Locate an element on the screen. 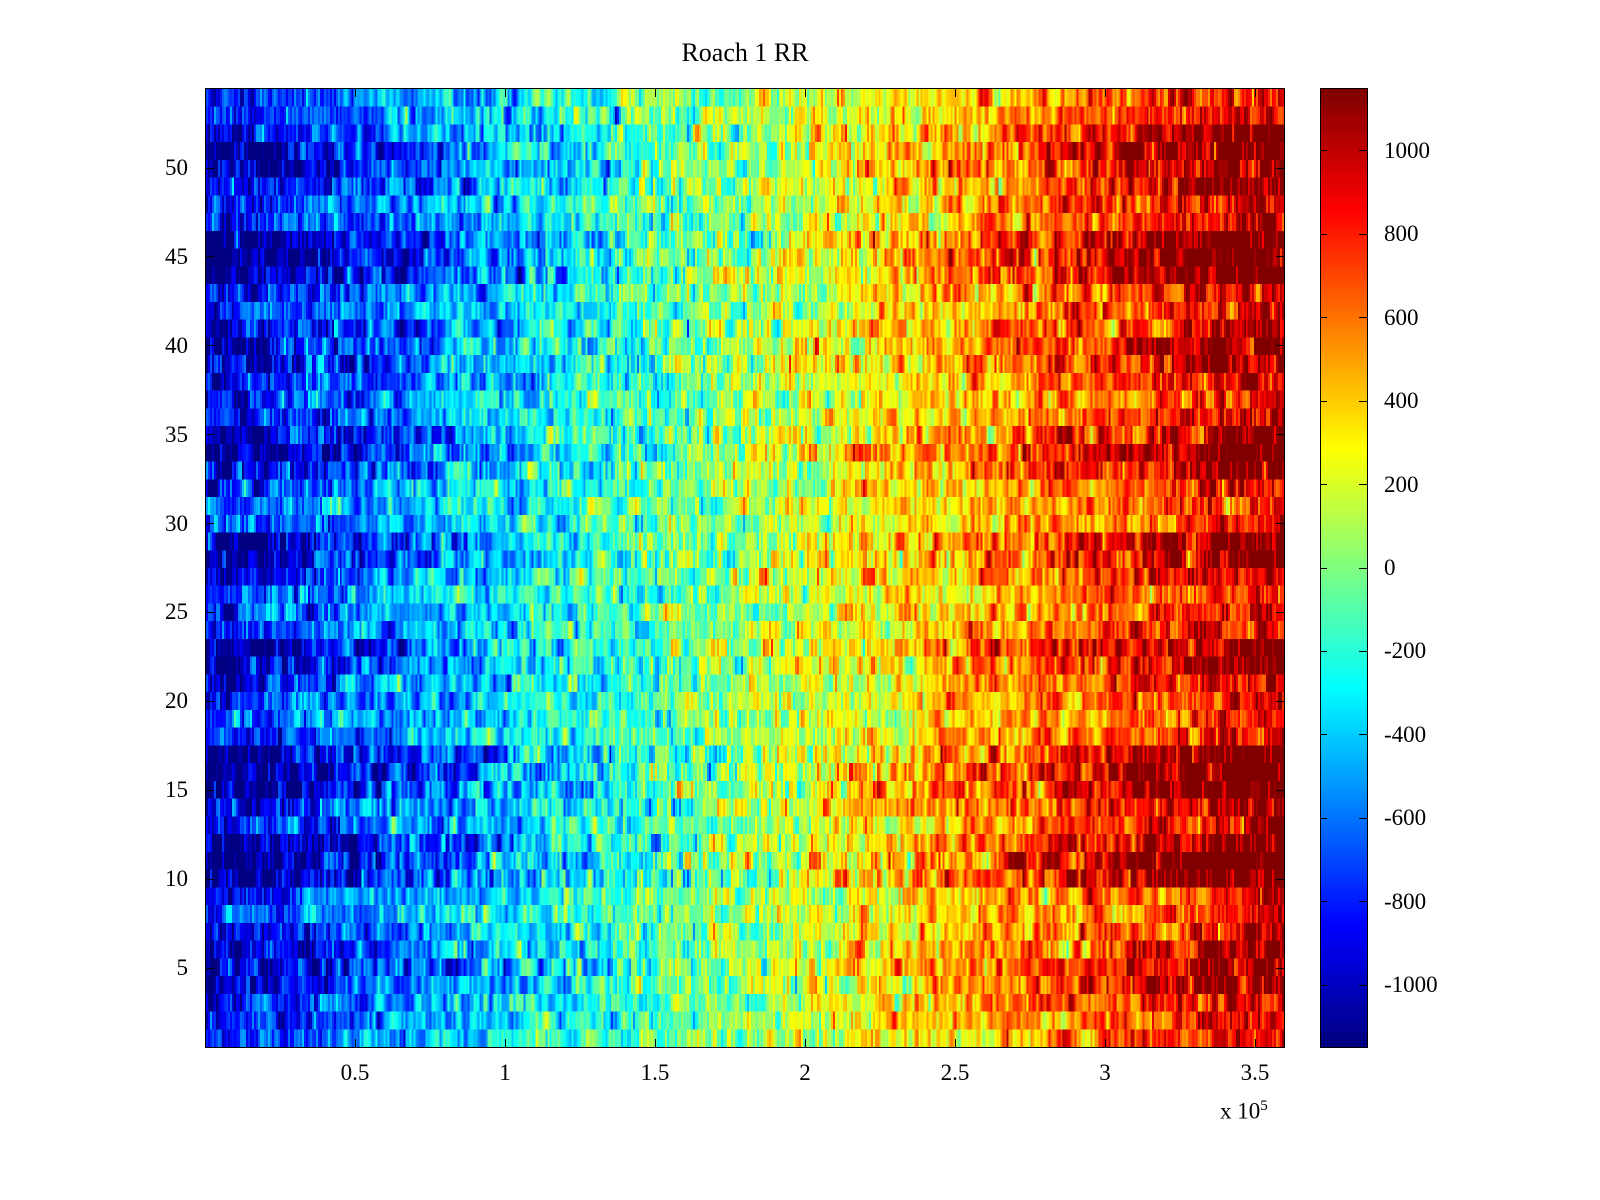 Image resolution: width=1600 pixels, height=1200 pixels. y-tick-label: 15 is located at coordinates (176, 790).